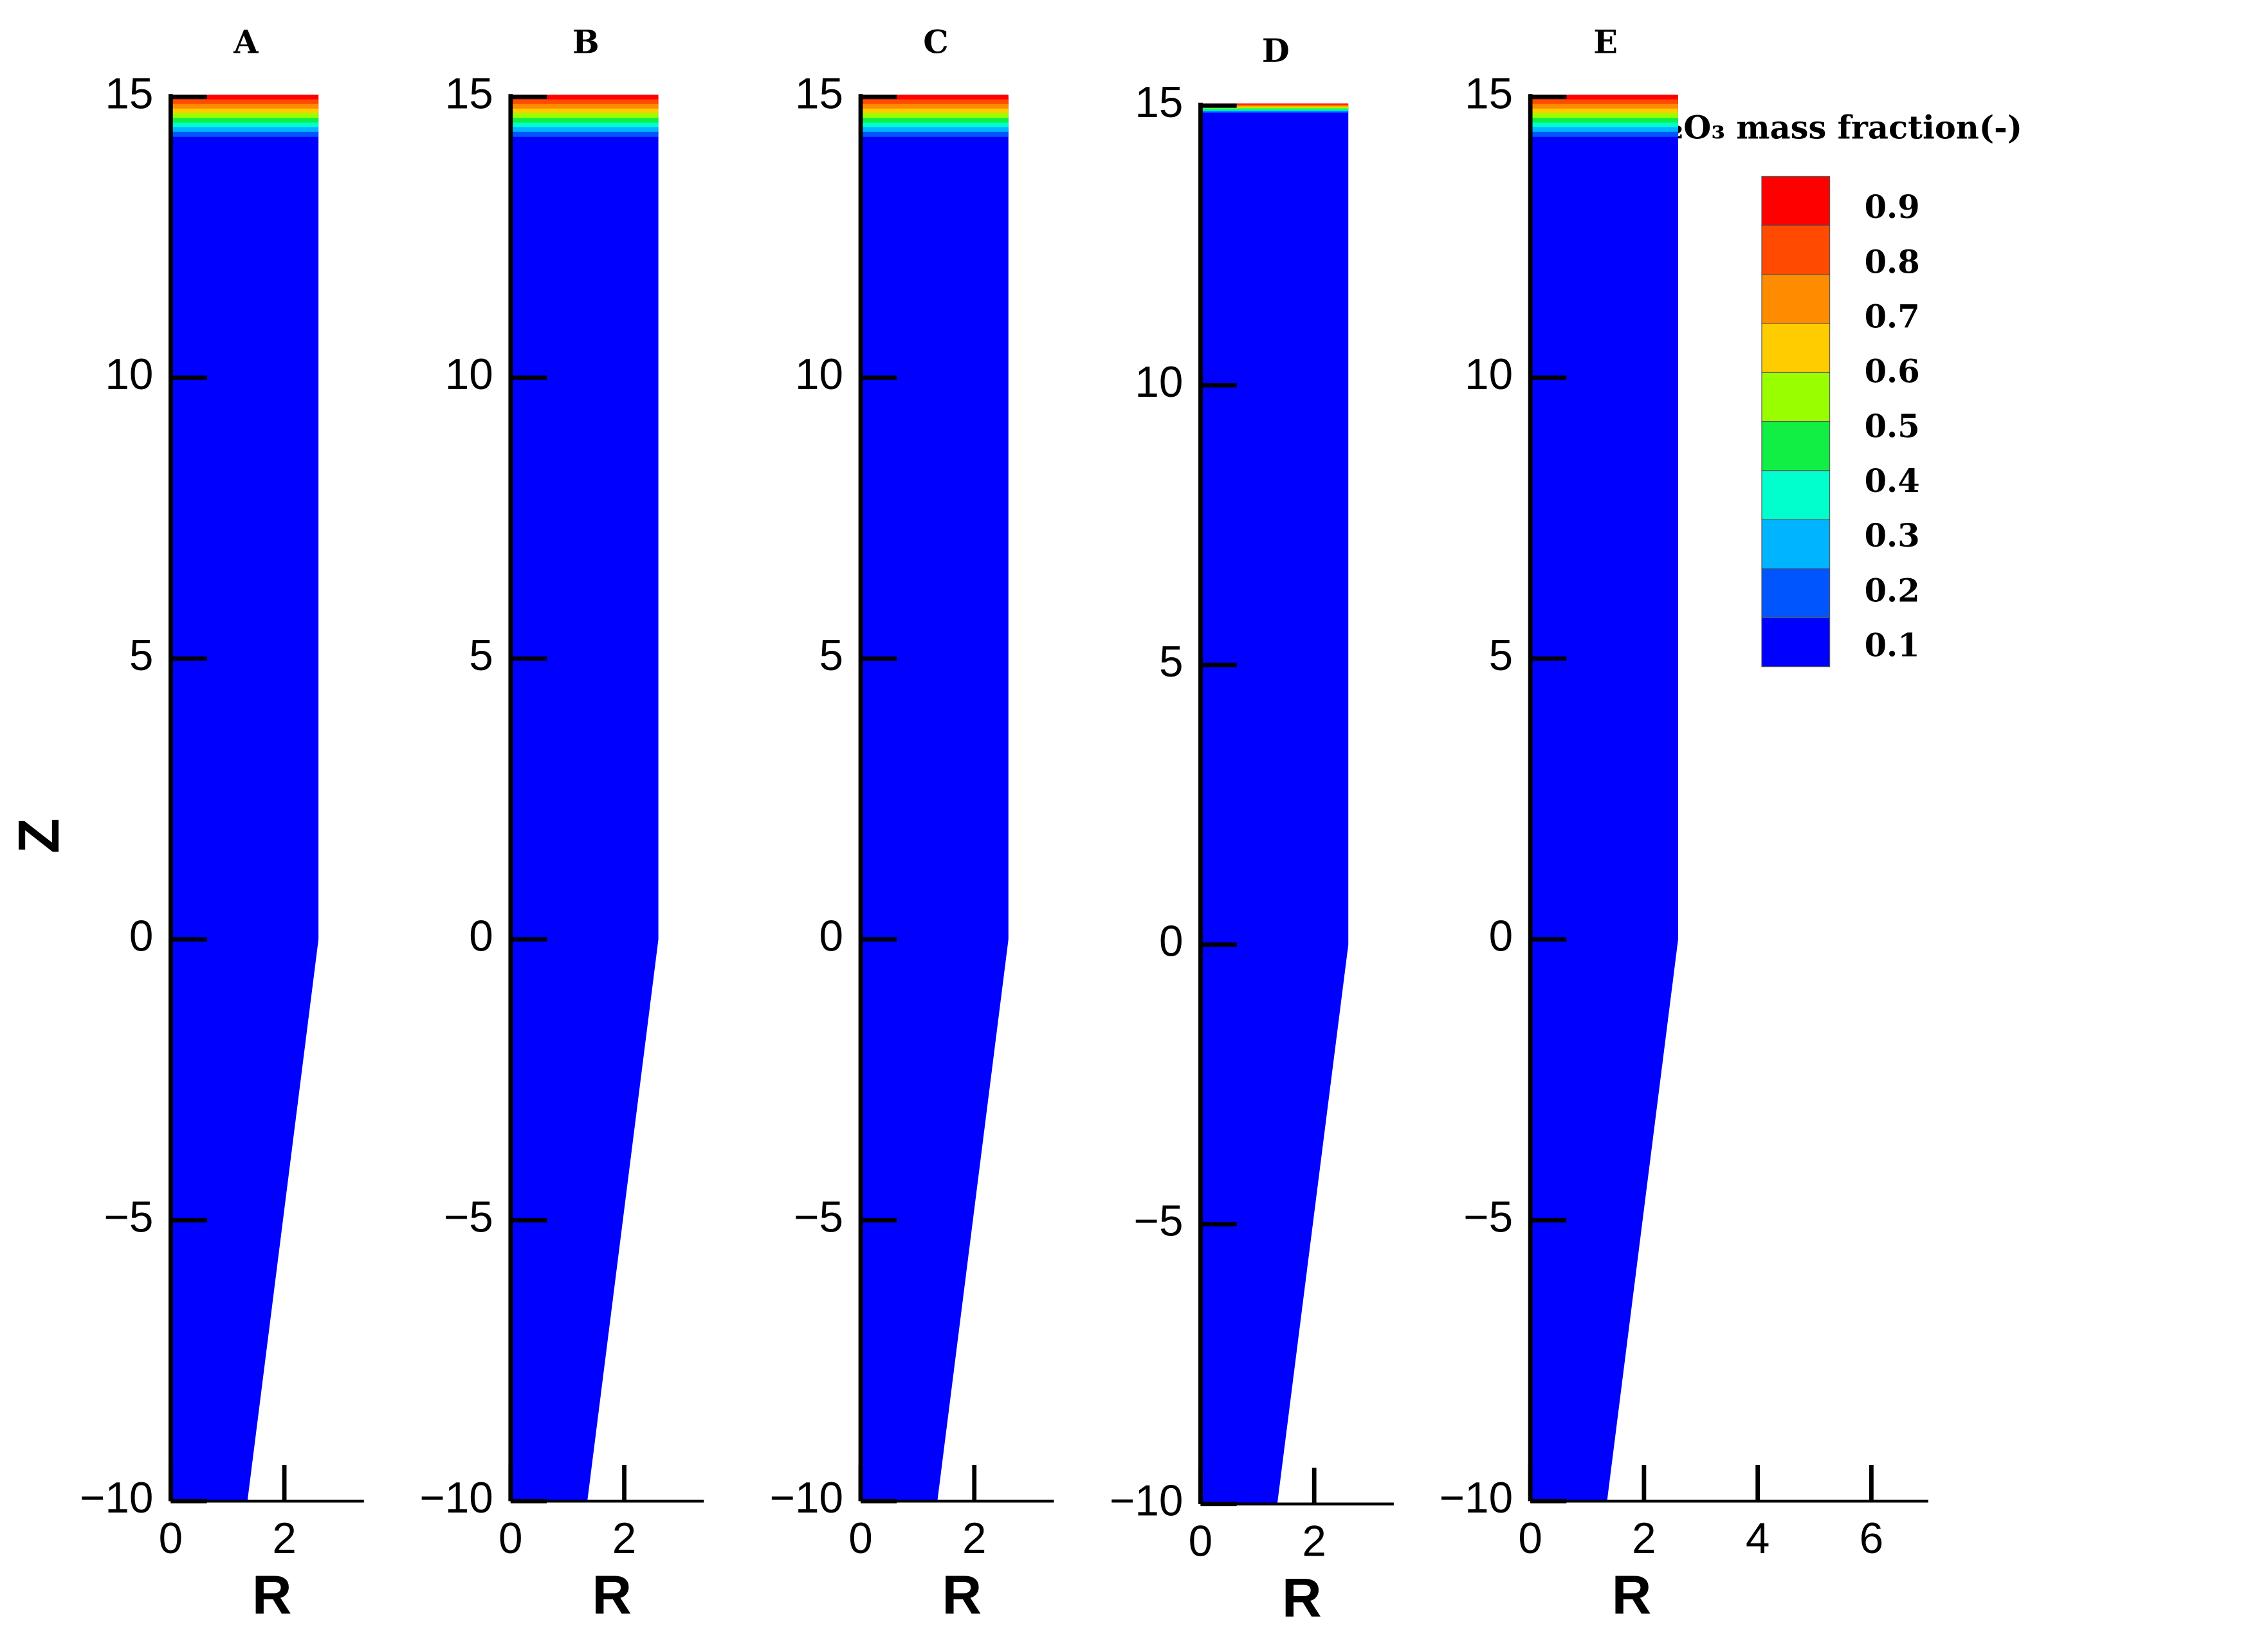  Describe the element at coordinates (1758, 1538) in the screenshot. I see `x-tick-label: 4` at that location.